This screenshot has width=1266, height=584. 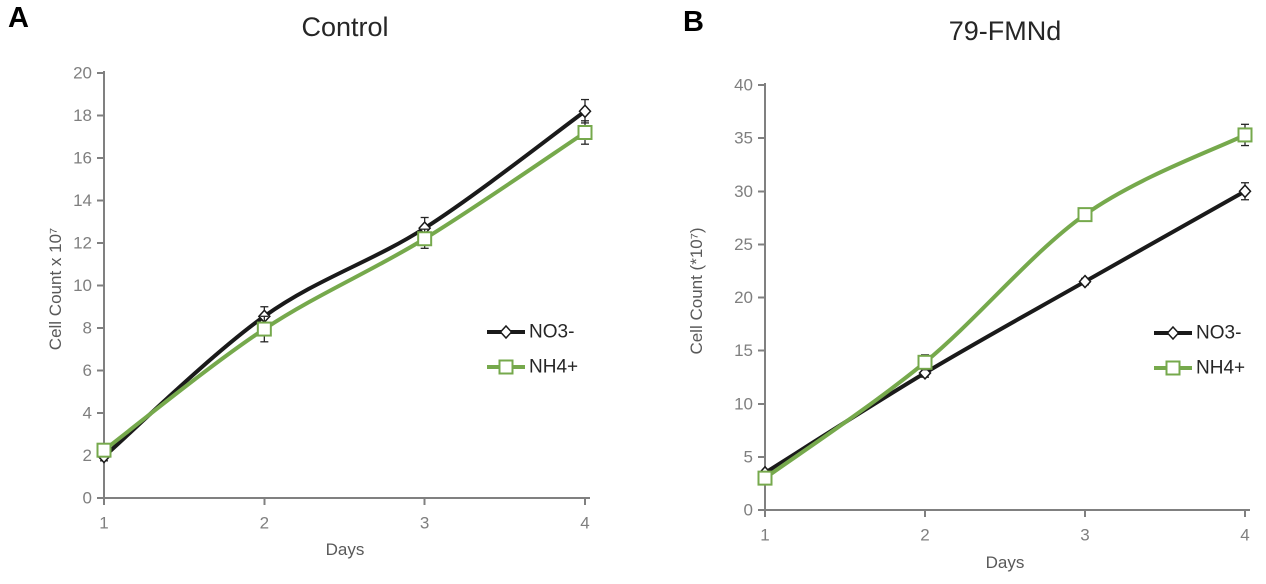 What do you see at coordinates (87, 370) in the screenshot?
I see `y-tick-label: 6` at bounding box center [87, 370].